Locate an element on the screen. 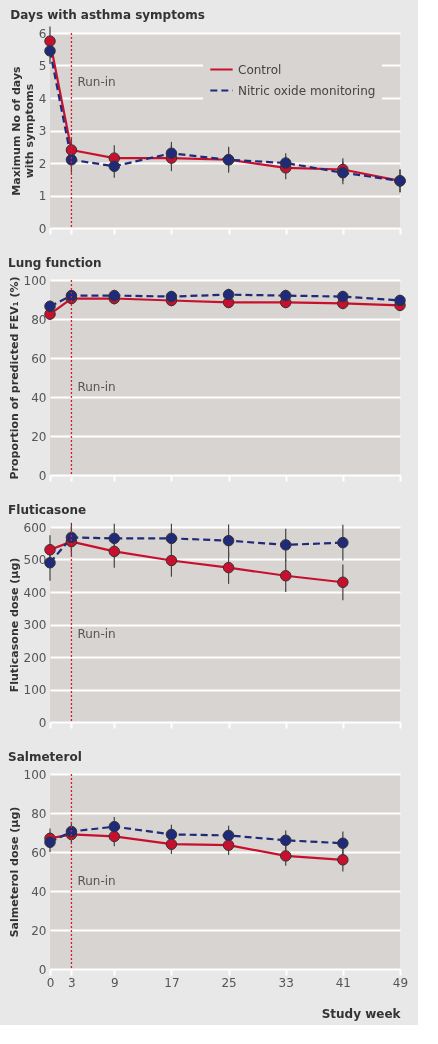 Image resolution: width=438 pixels, height=1044 pixels. y-tick-label: 500 is located at coordinates (35, 560).